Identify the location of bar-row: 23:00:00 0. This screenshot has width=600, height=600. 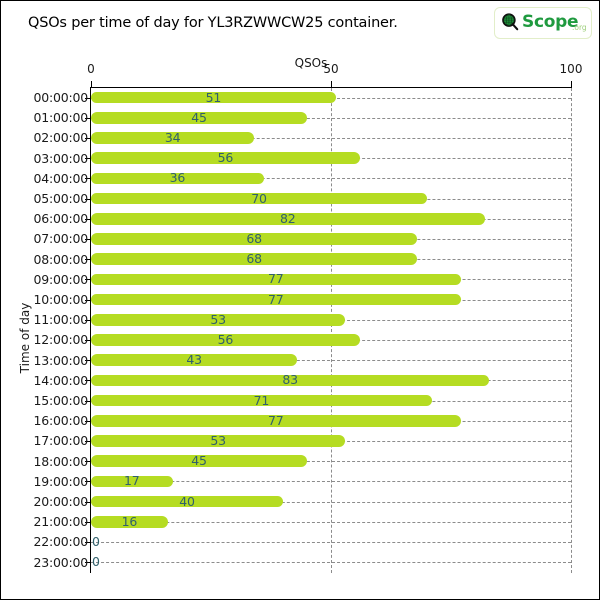
(302, 563).